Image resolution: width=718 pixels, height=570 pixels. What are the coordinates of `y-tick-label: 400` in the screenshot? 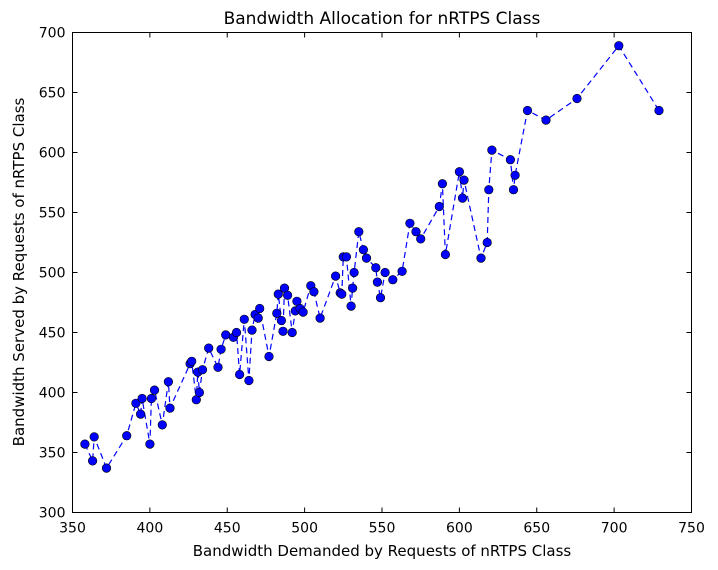 It's located at (52, 394).